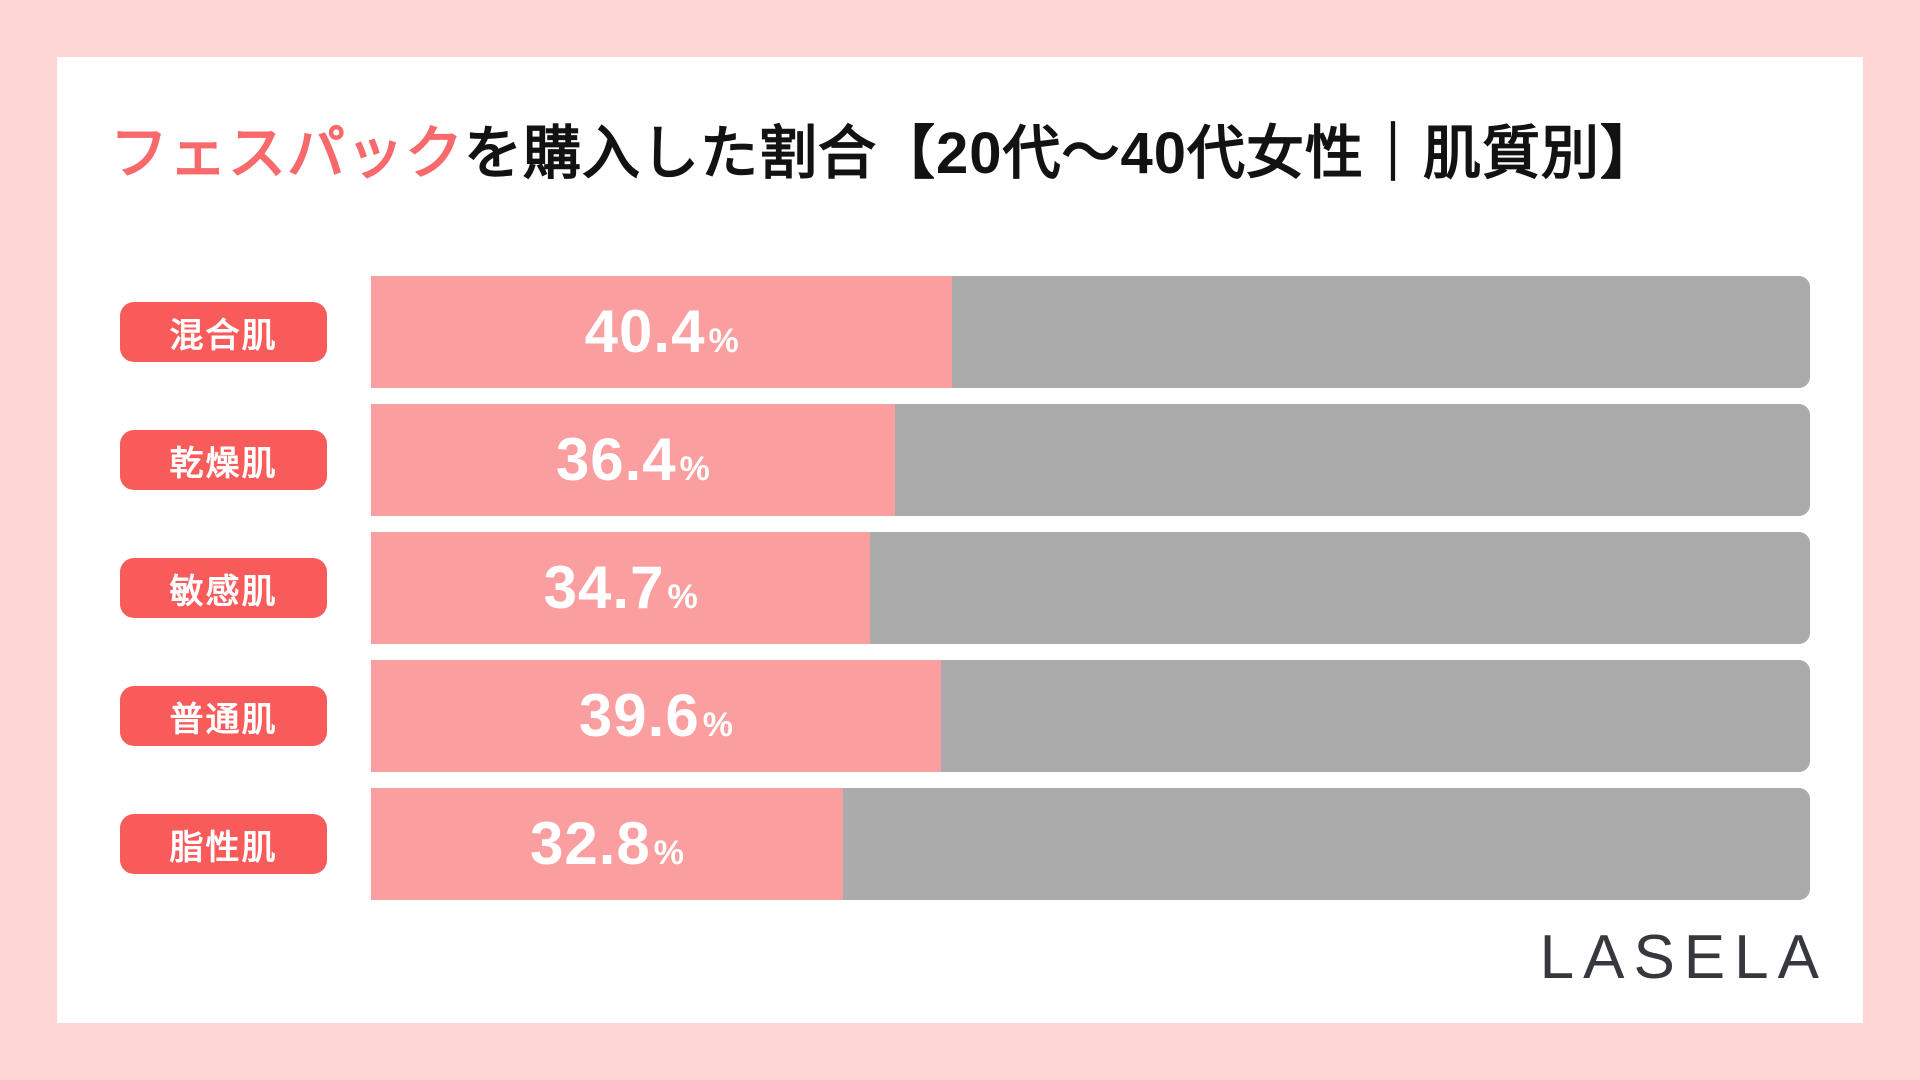  I want to click on bar-value-number: 40.4, so click(645, 331).